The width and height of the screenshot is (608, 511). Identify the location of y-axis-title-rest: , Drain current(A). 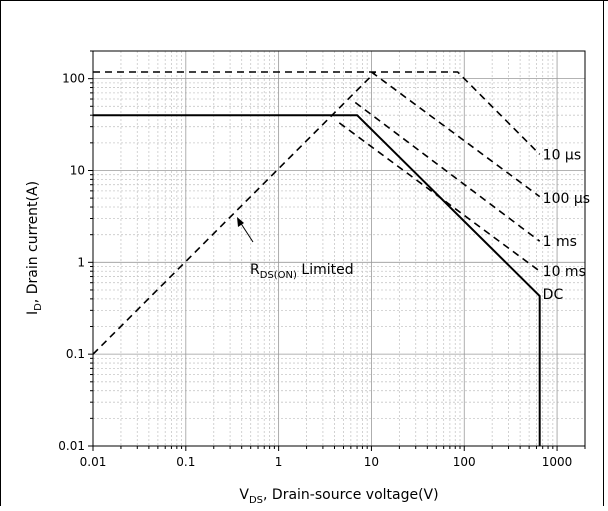
(33, 242).